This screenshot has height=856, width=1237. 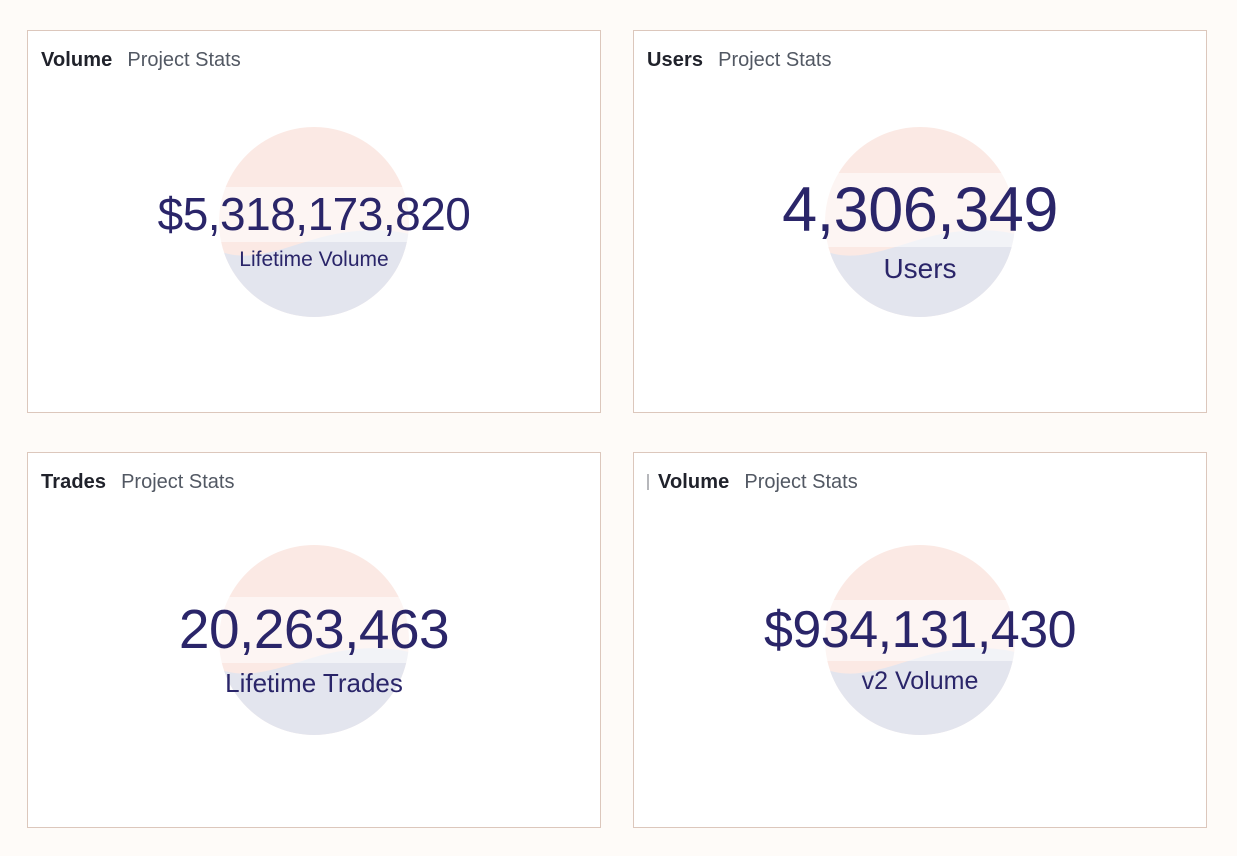 I want to click on stat-value: 20,263,463, so click(x=314, y=630).